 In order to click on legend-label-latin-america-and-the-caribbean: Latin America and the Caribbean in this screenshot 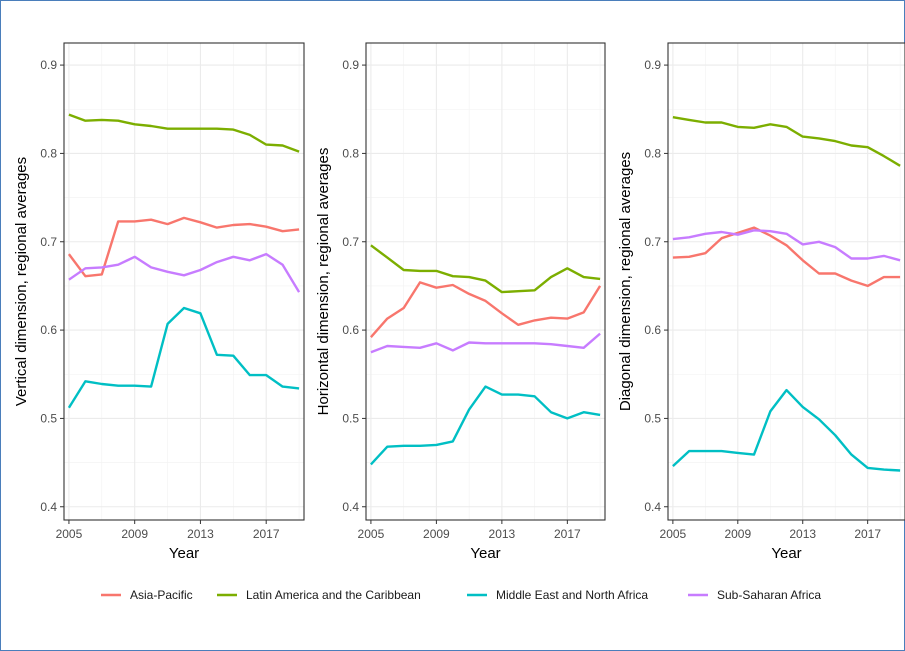, I will do `click(333, 595)`.